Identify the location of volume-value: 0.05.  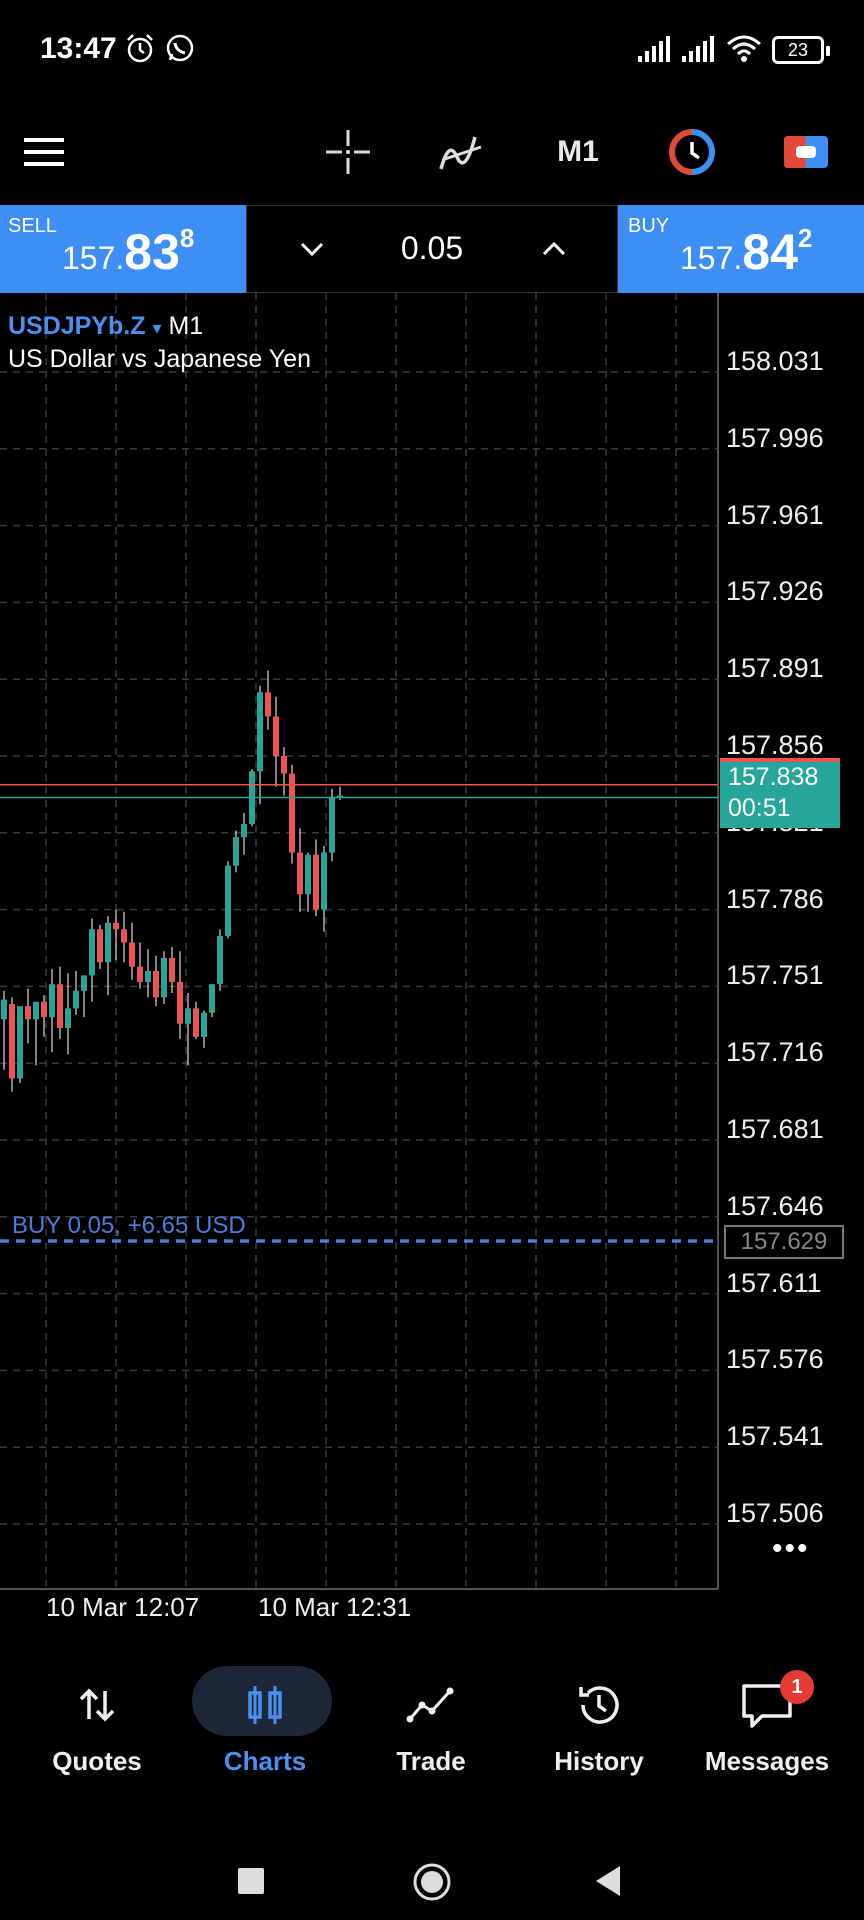
(432, 248).